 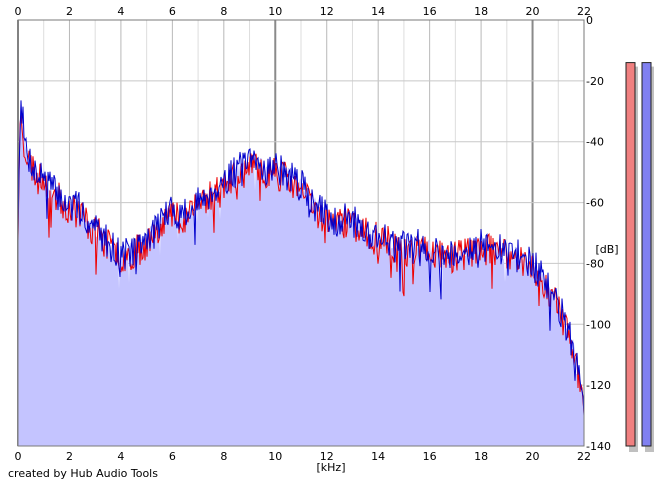 I want to click on x-tick-label-bottom: 22, so click(x=584, y=456).